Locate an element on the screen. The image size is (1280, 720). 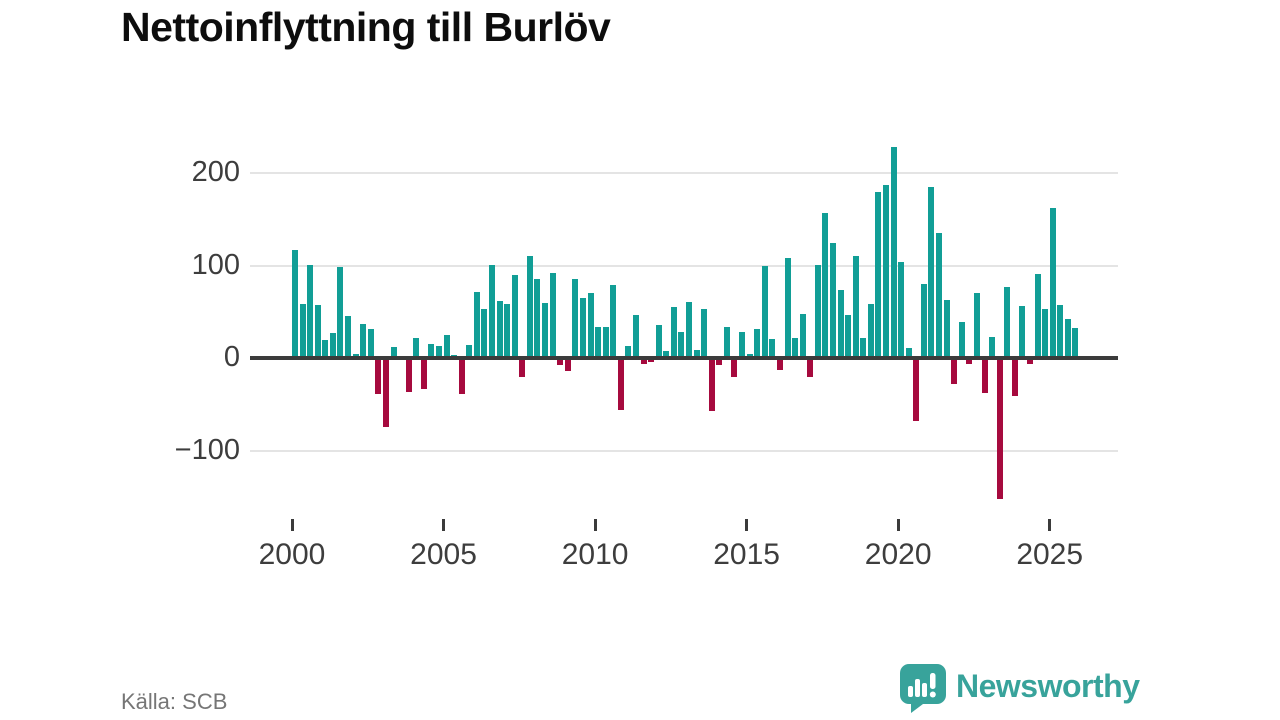
x-tick-label: 2010 is located at coordinates (595, 554).